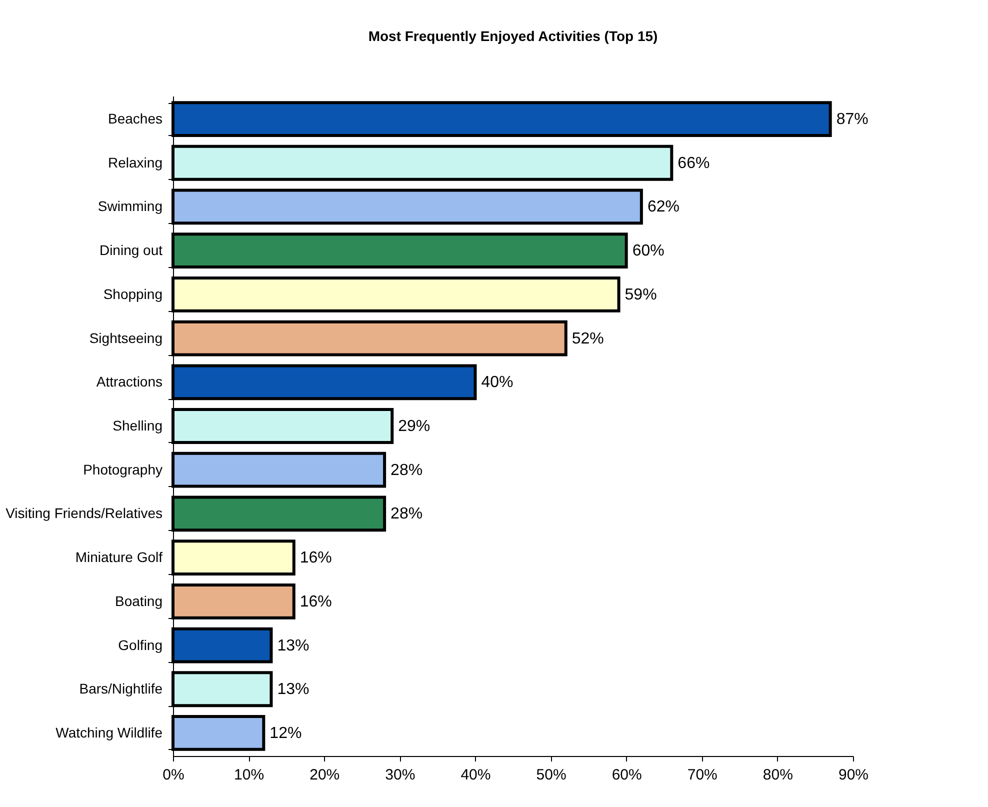 The height and width of the screenshot is (807, 988). What do you see at coordinates (249, 775) in the screenshot?
I see `x-tick-label: 10%` at bounding box center [249, 775].